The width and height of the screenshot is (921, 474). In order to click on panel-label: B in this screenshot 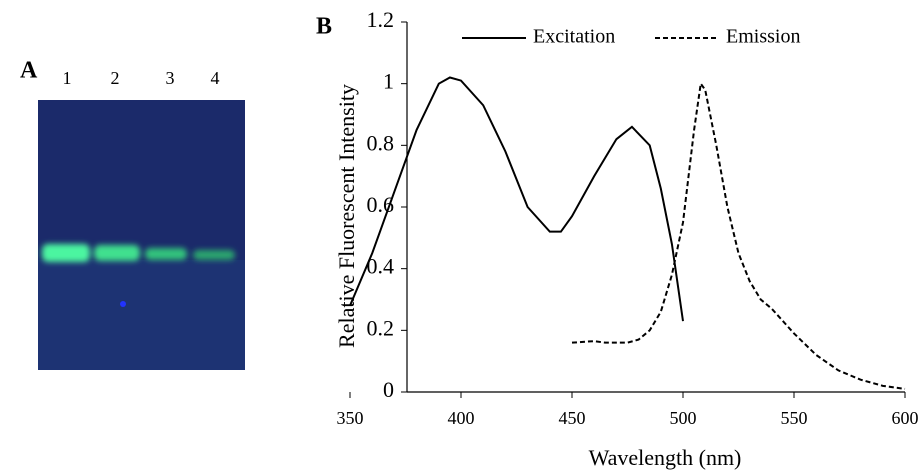, I will do `click(324, 27)`.